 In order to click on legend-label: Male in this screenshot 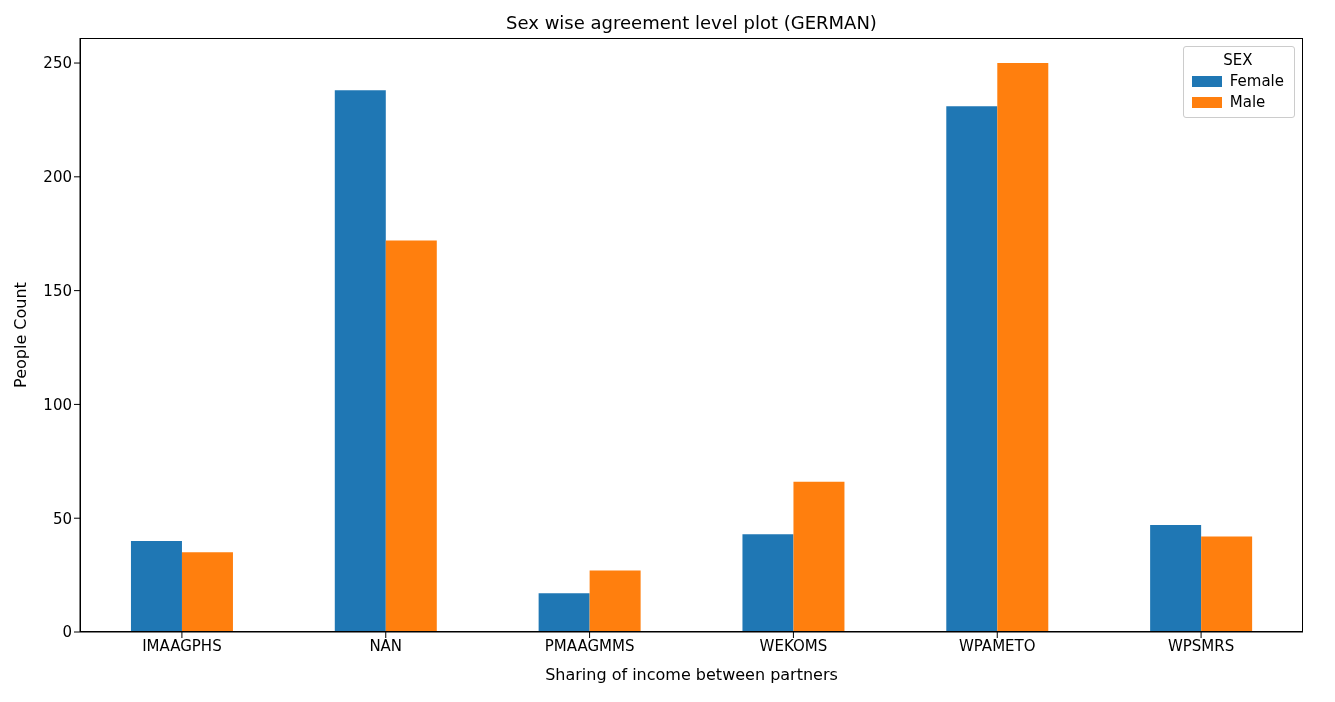, I will do `click(1247, 102)`.